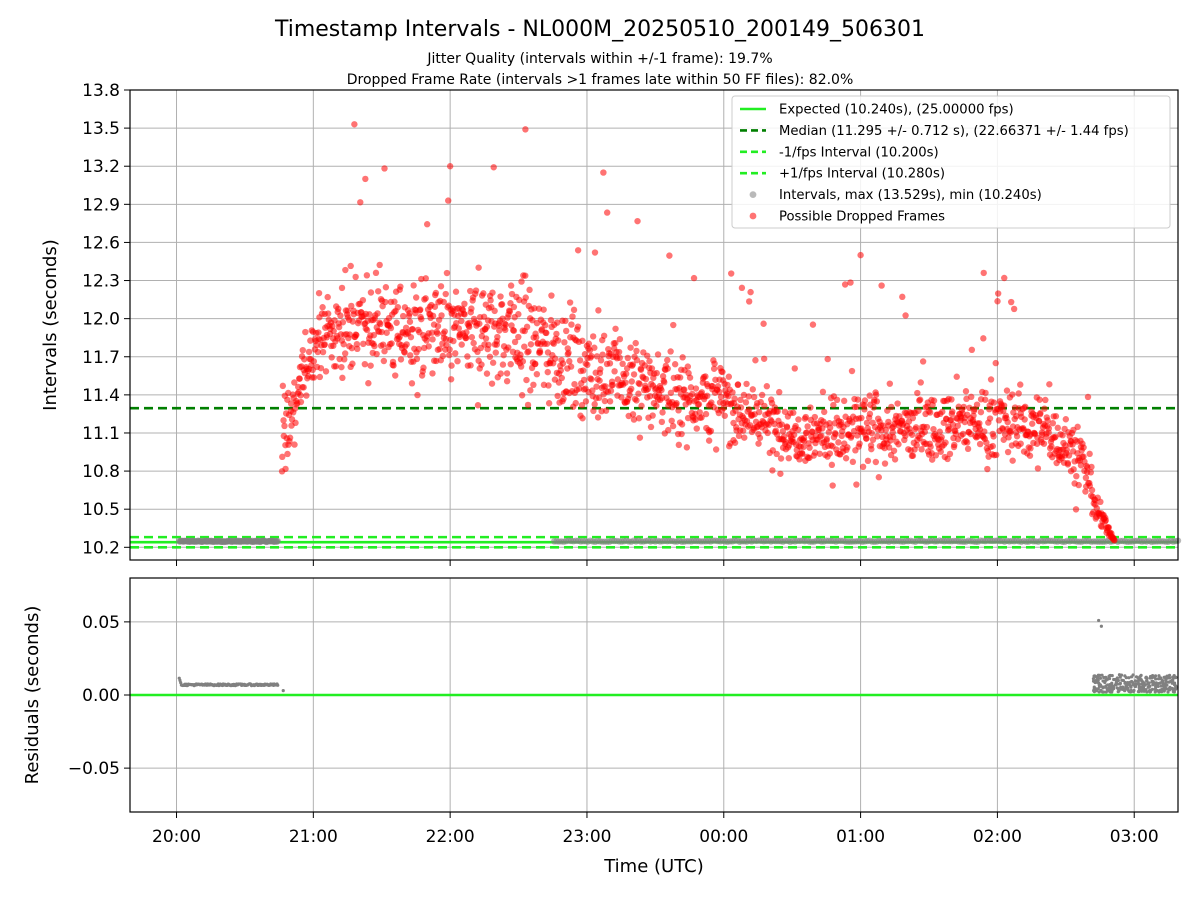  Describe the element at coordinates (678, 656) in the screenshot. I see `bottom-points` at that location.